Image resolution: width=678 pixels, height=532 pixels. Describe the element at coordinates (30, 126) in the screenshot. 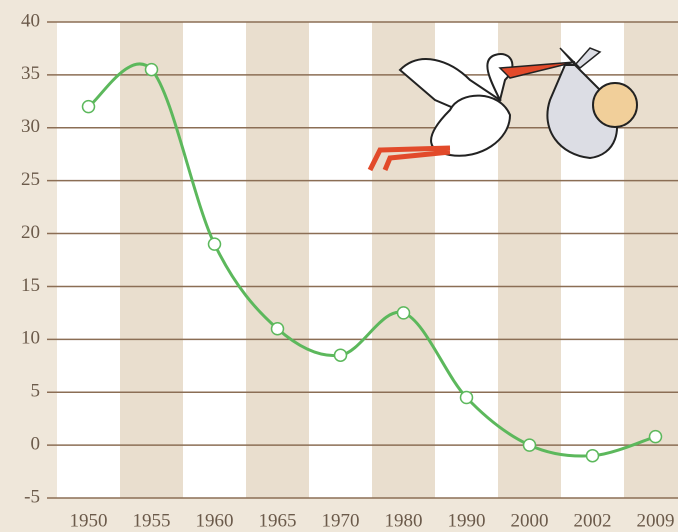

I see `y-tick-label: 30` at that location.